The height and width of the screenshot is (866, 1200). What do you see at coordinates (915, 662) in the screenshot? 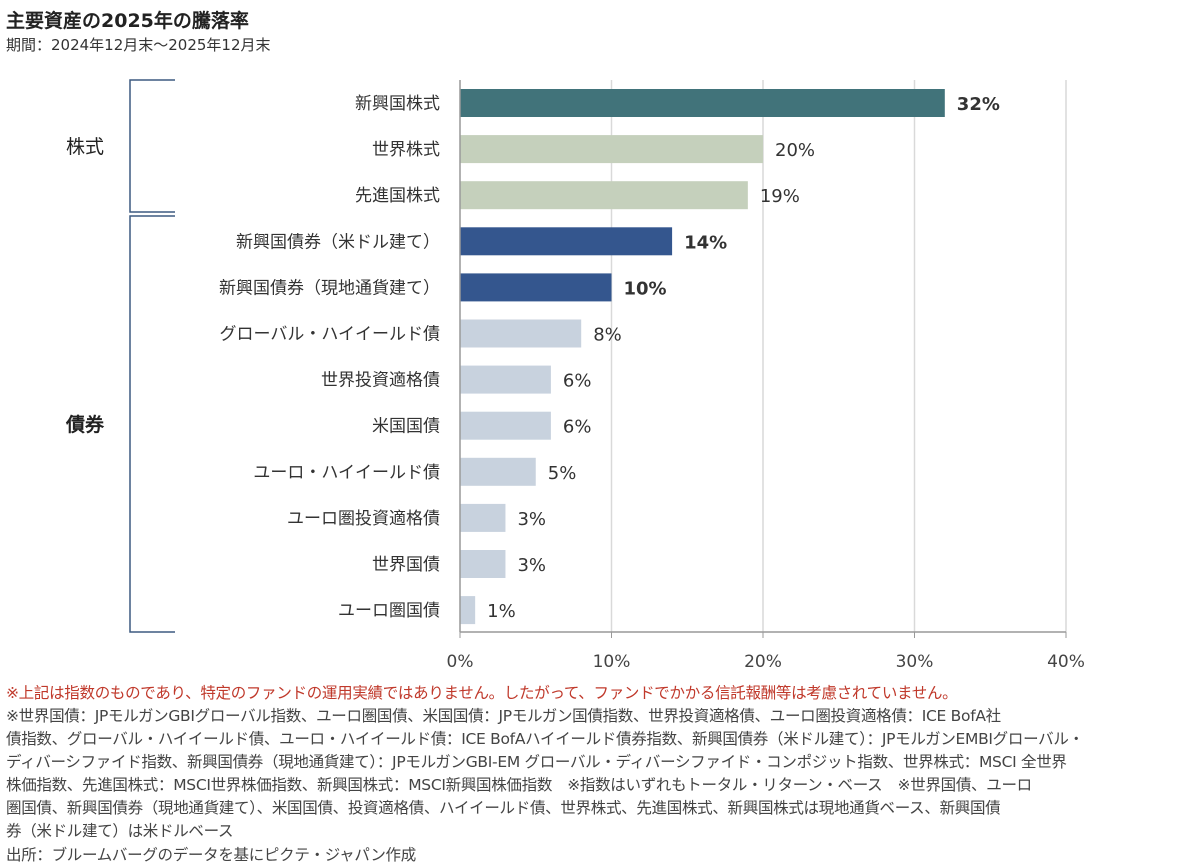
I see `x-tick-label: 30%` at bounding box center [915, 662].